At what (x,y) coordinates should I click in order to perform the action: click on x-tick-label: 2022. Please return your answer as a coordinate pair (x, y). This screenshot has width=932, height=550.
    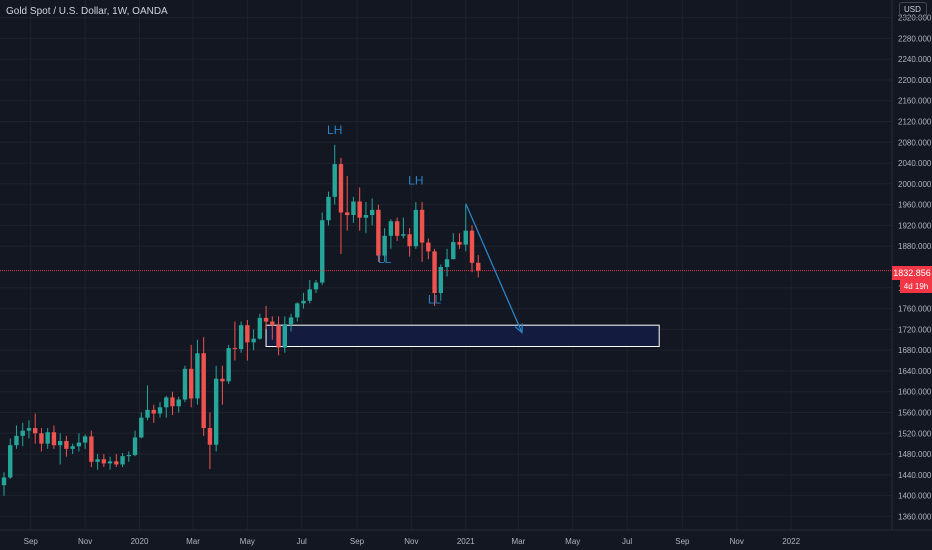
    Looking at the image, I should click on (791, 541).